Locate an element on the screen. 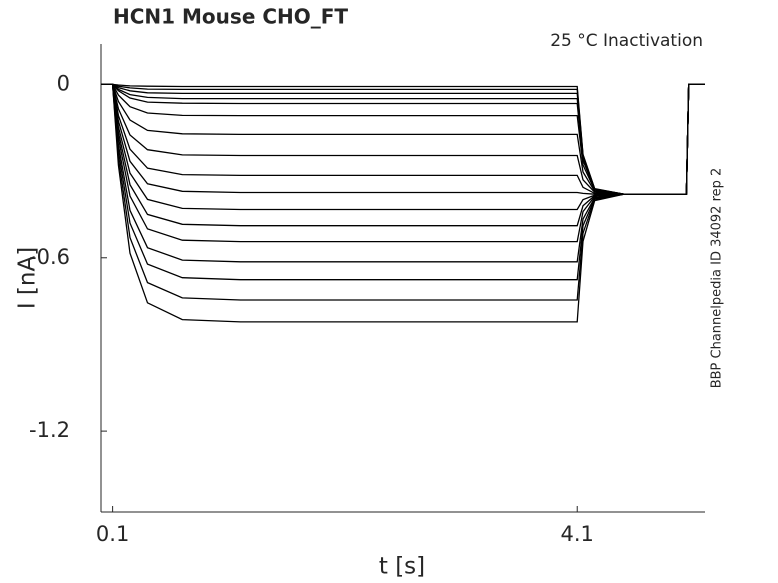  y-tick-label: -0.6 is located at coordinates (49, 257).